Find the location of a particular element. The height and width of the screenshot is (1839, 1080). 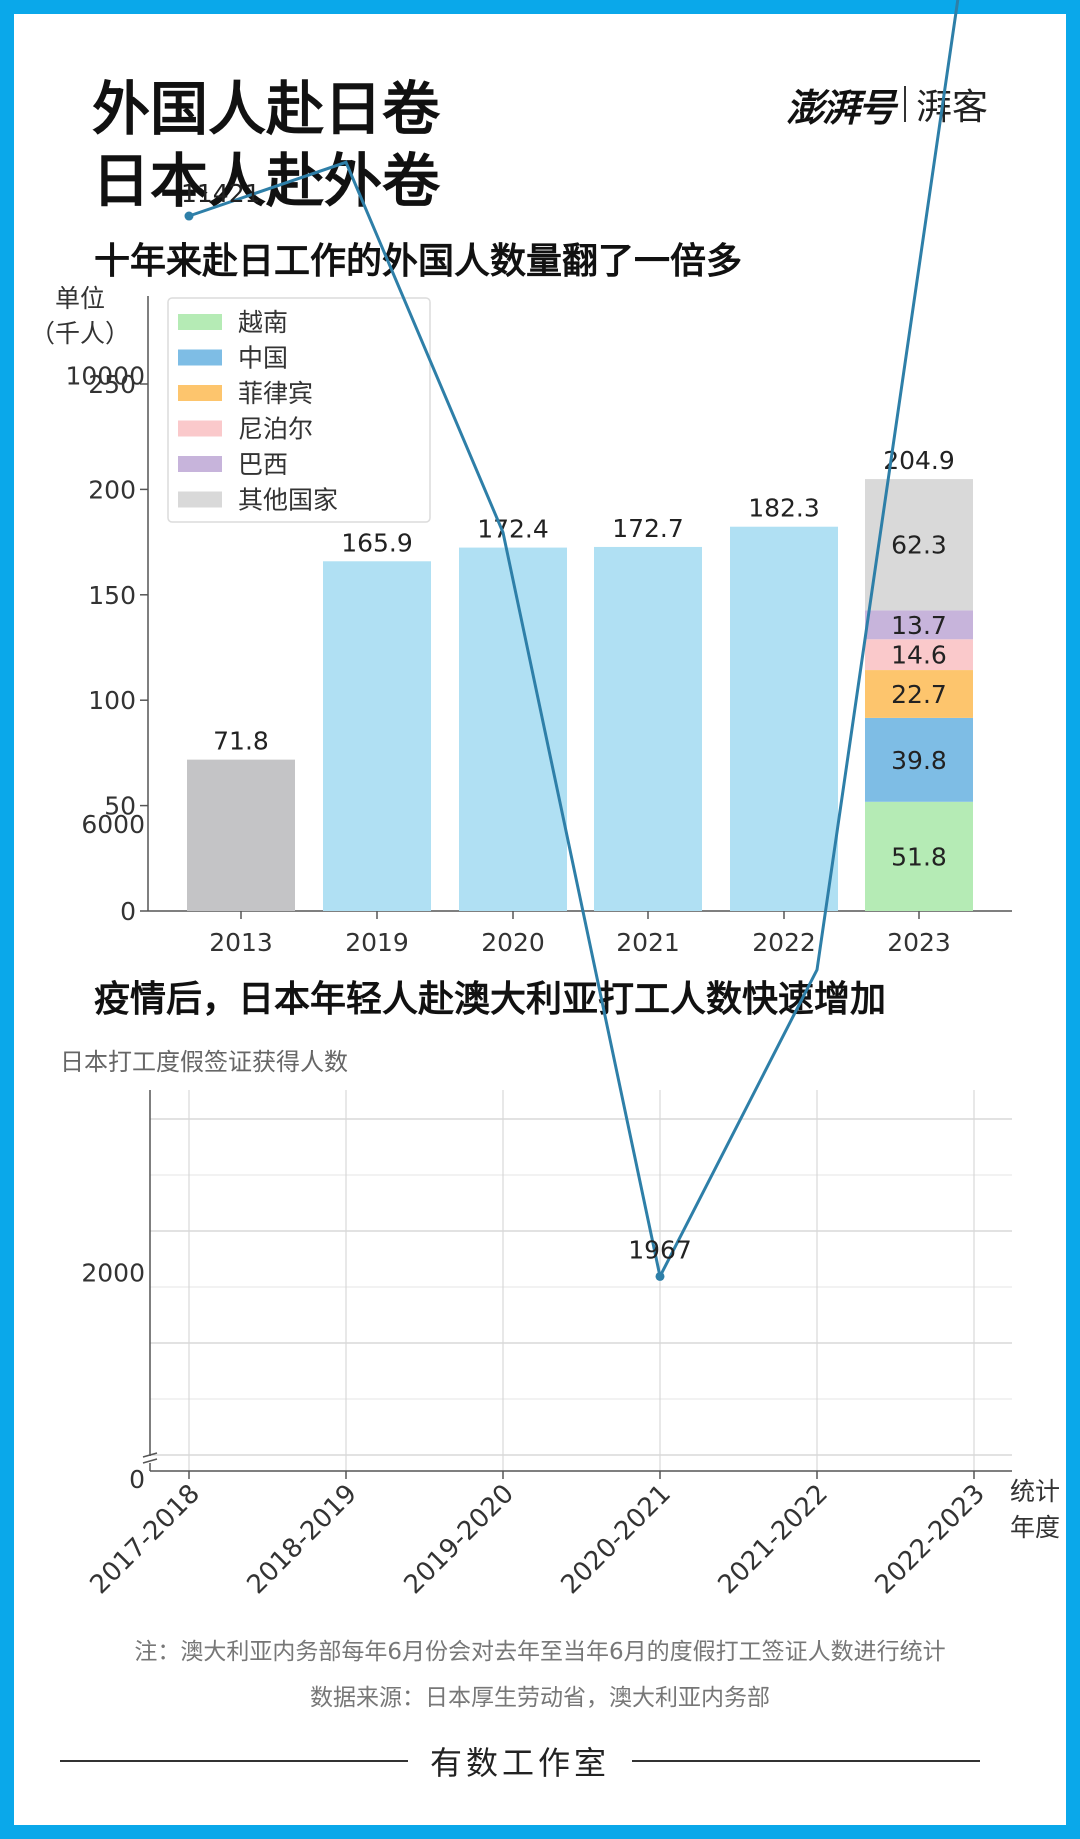

y-axis-title: 日本打工度假签证获得人数 is located at coordinates (204, 1062).